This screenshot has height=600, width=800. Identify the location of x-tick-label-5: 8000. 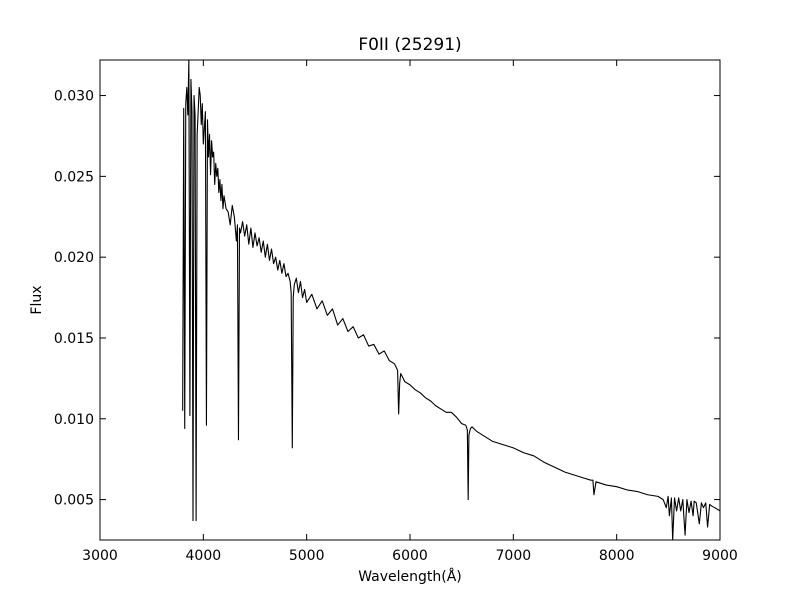
(617, 556).